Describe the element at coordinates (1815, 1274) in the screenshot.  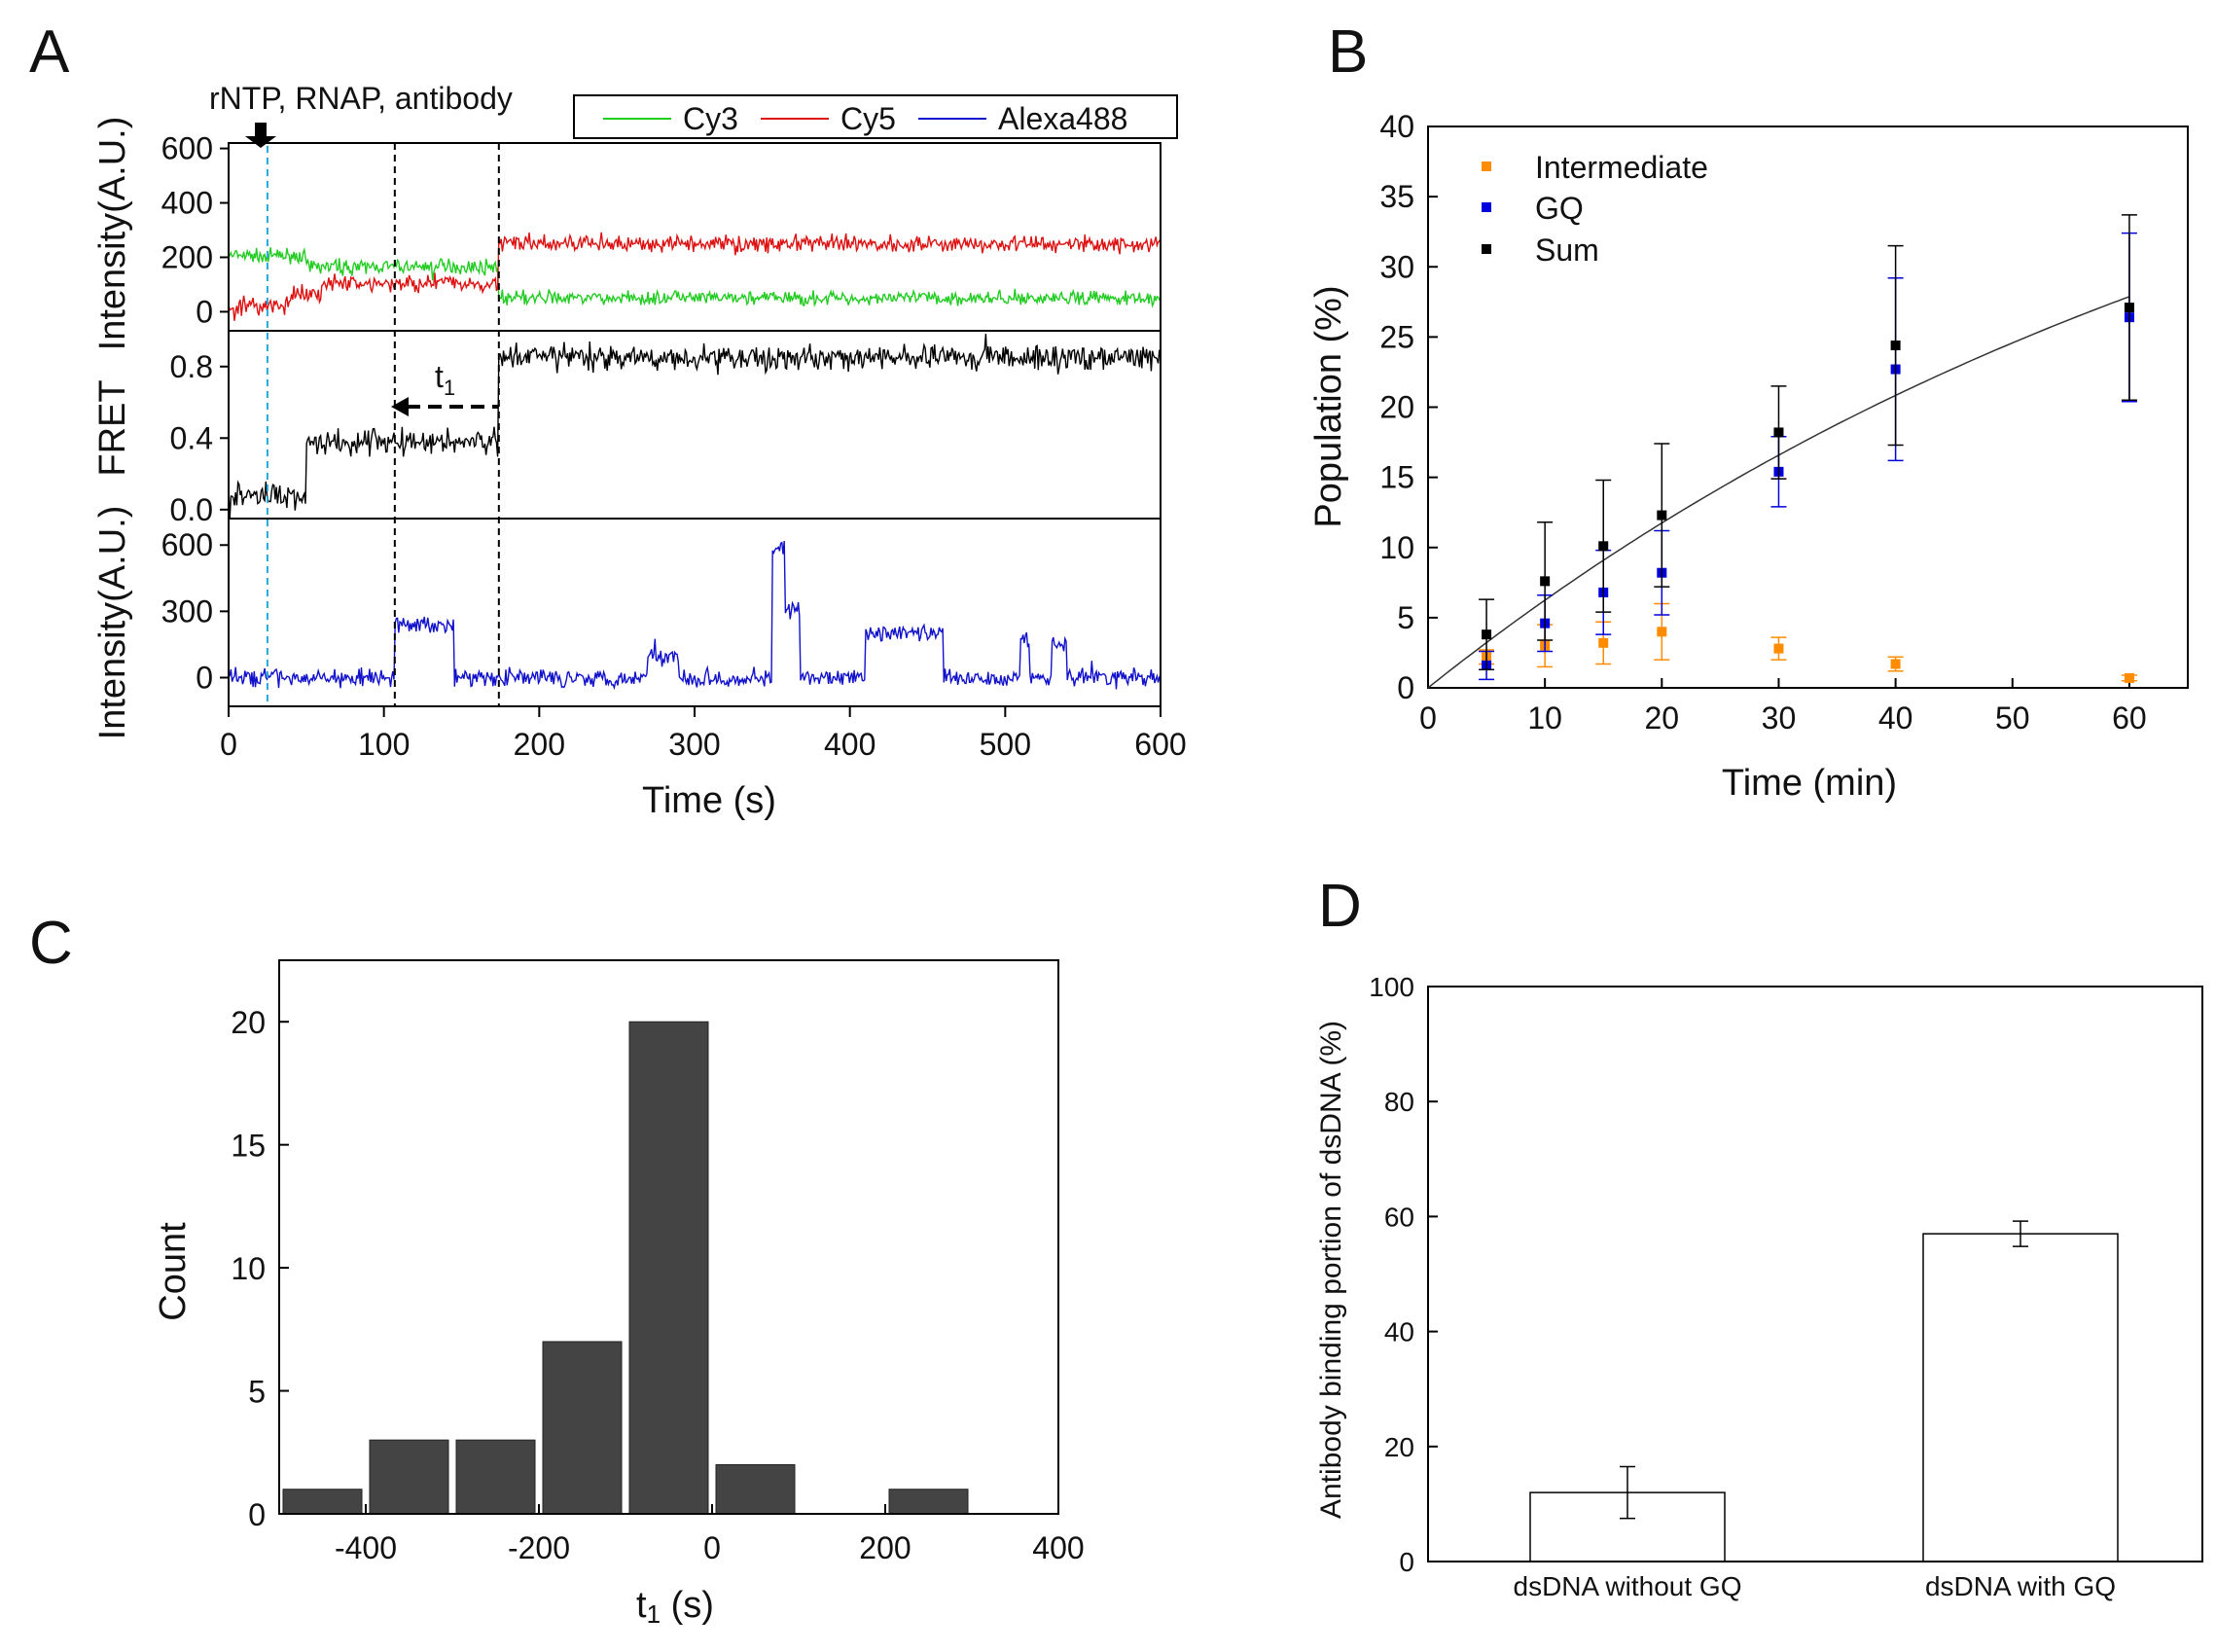
I see `panel-d-frame` at that location.